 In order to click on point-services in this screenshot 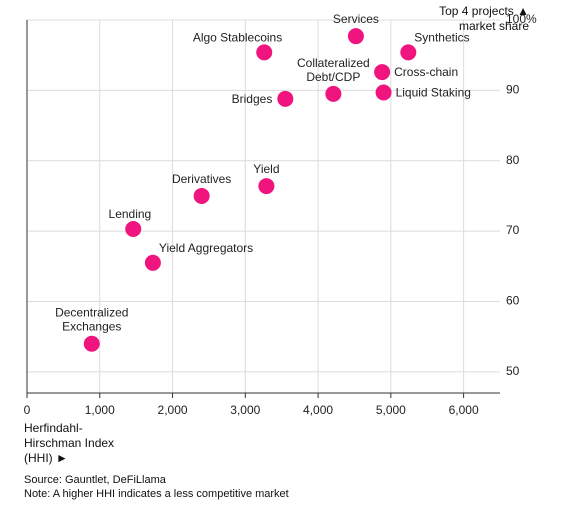, I will do `click(355, 36)`.